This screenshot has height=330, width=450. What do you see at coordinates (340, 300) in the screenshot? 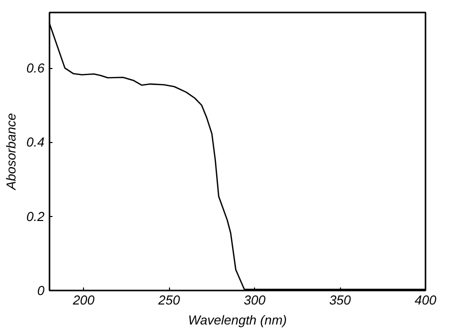
I see `x-tick-label: 350` at bounding box center [340, 300].